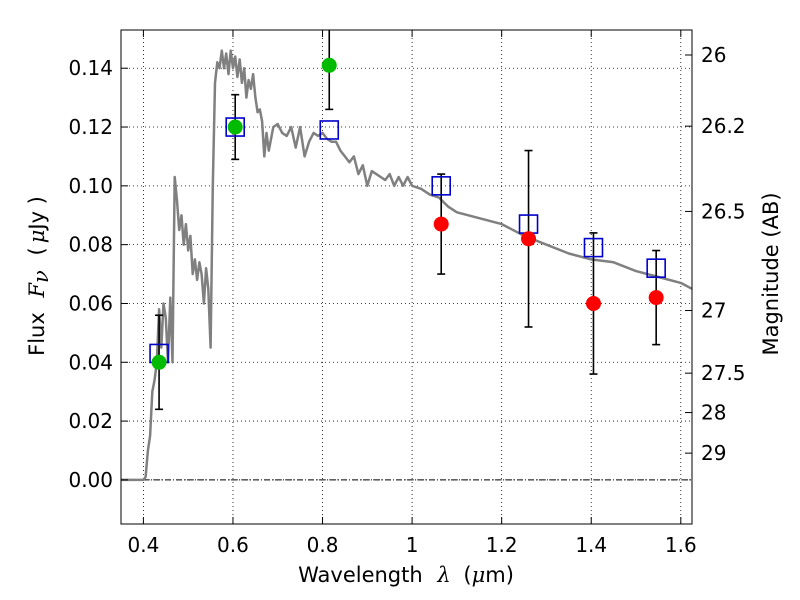 The height and width of the screenshot is (600, 800). Describe the element at coordinates (37, 334) in the screenshot. I see `y-axis-label-text: Flux` at that location.